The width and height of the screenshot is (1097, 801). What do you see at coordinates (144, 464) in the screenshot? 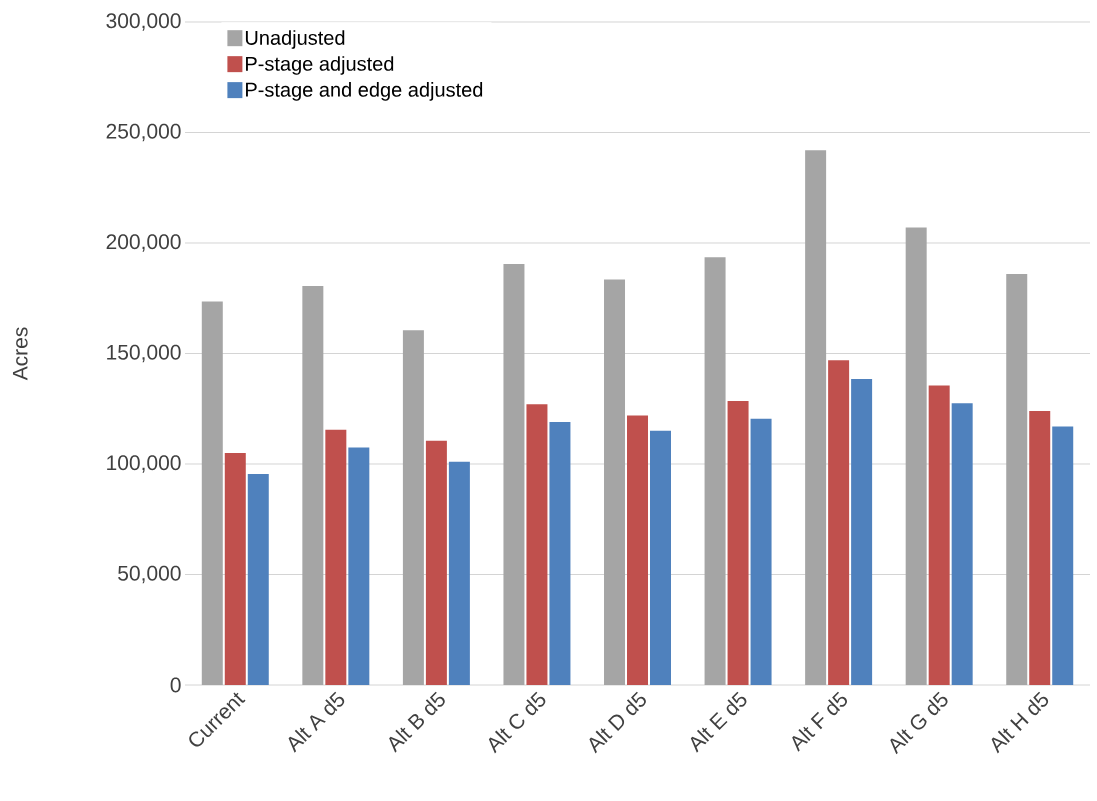
I see `y-tick-label: 100,000` at bounding box center [144, 464].